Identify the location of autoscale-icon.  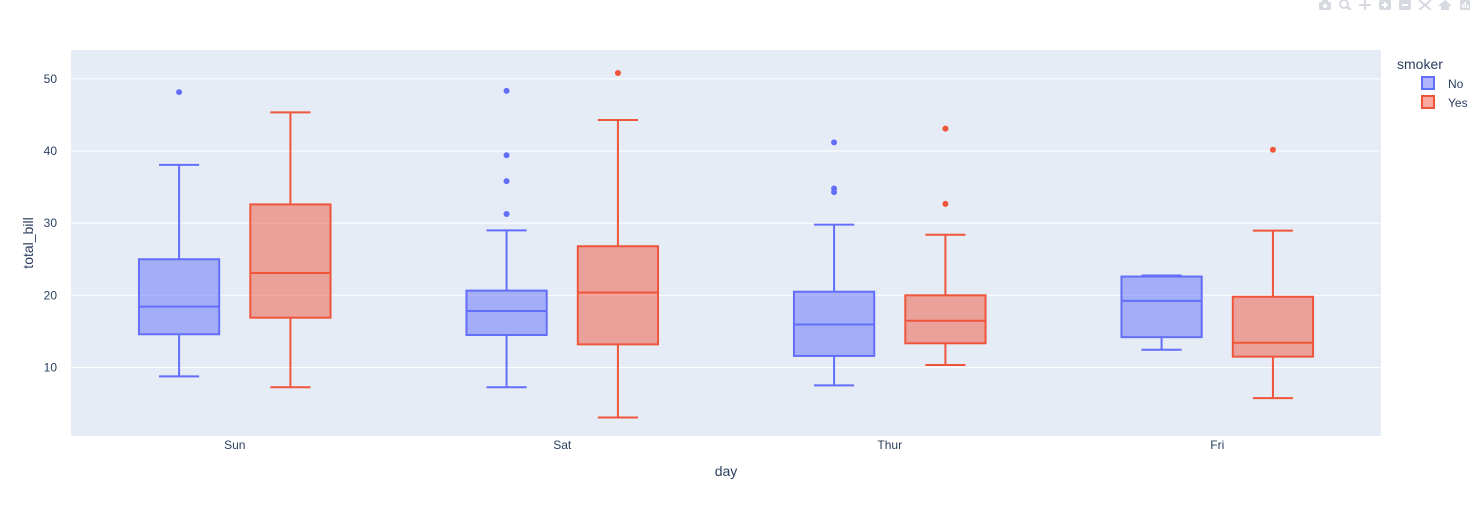
(1425, 5).